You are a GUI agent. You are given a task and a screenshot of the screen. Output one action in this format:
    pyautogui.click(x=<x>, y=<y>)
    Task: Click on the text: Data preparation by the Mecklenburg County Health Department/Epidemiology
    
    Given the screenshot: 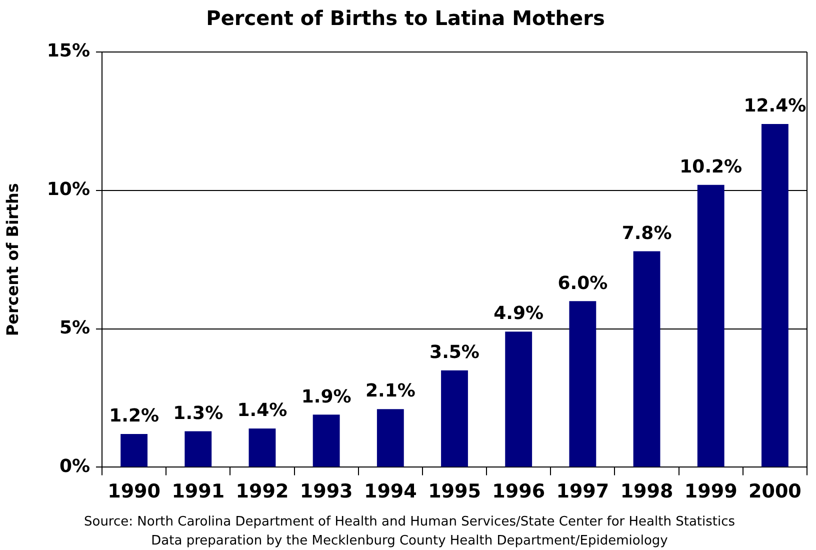 What is the action you would take?
    pyautogui.click(x=409, y=540)
    